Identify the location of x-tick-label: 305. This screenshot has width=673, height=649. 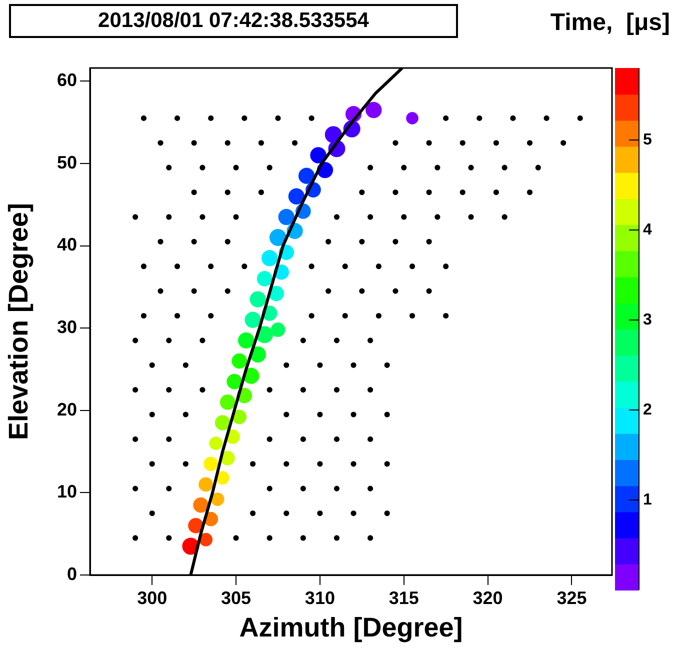
(236, 598).